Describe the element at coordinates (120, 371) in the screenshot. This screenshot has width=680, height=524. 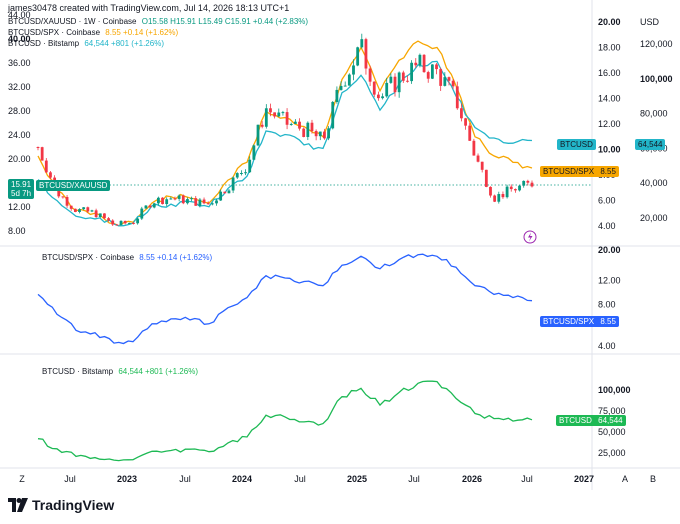
I see `legend-pane3: BTCUSD · Bitstamp 64,544 +801 (+1.26%)` at that location.